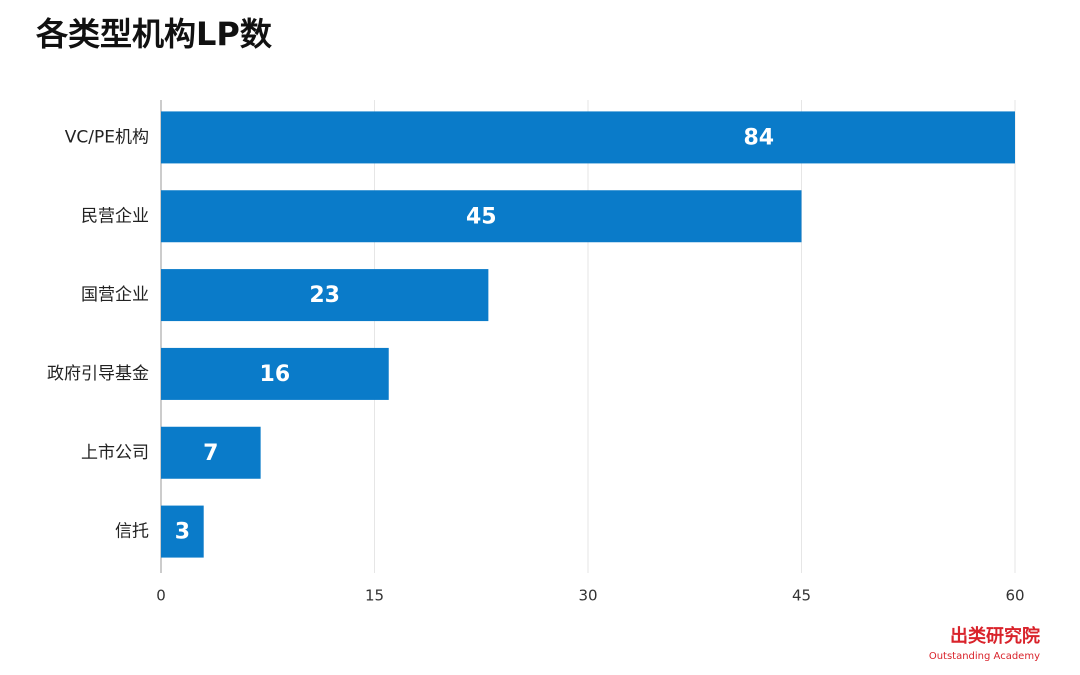  What do you see at coordinates (587, 596) in the screenshot?
I see `x-tick-label: 30` at bounding box center [587, 596].